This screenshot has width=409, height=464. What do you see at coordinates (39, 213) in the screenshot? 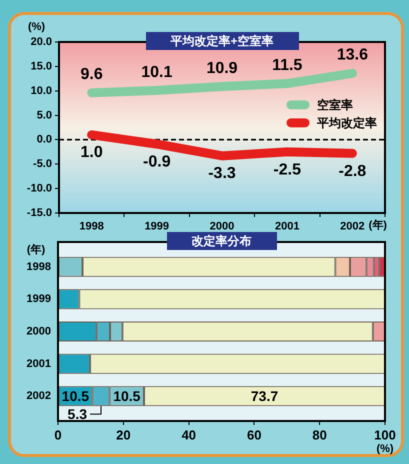
I see `y-tick-label: -15.0` at bounding box center [39, 213].